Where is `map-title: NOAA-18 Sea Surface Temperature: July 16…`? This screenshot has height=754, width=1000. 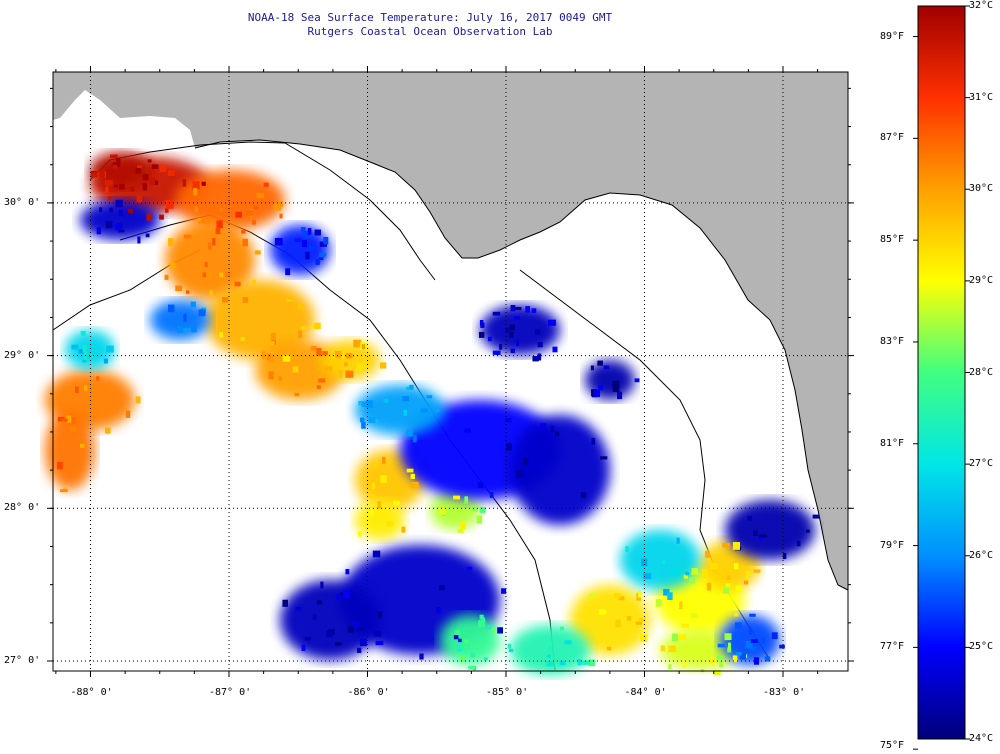 map-title: NOAA-18 Sea Surface Temperature: July 16… is located at coordinates (430, 17).